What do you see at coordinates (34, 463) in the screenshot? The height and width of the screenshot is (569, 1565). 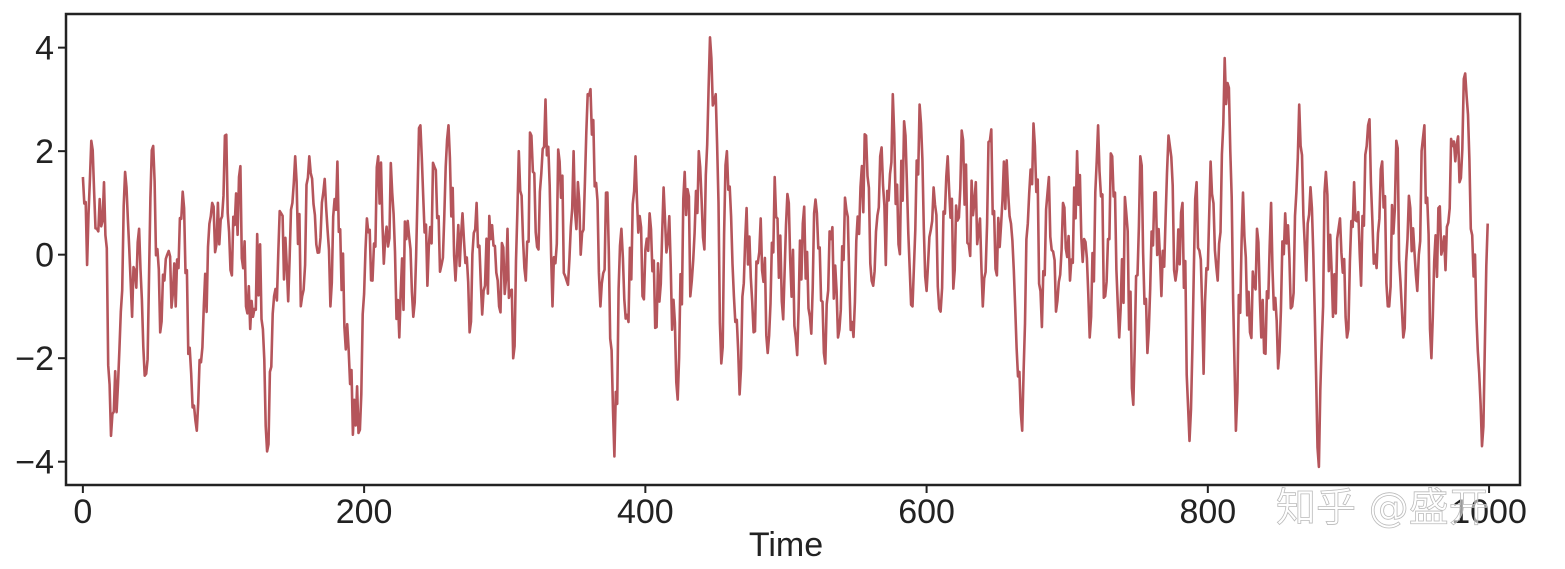 I see `y-tick-label: −4` at bounding box center [34, 463].